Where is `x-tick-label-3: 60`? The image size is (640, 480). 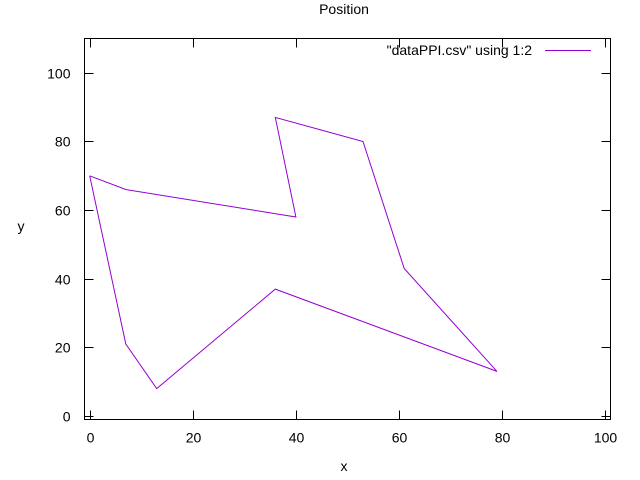
x-tick-label-3: 60 is located at coordinates (400, 438).